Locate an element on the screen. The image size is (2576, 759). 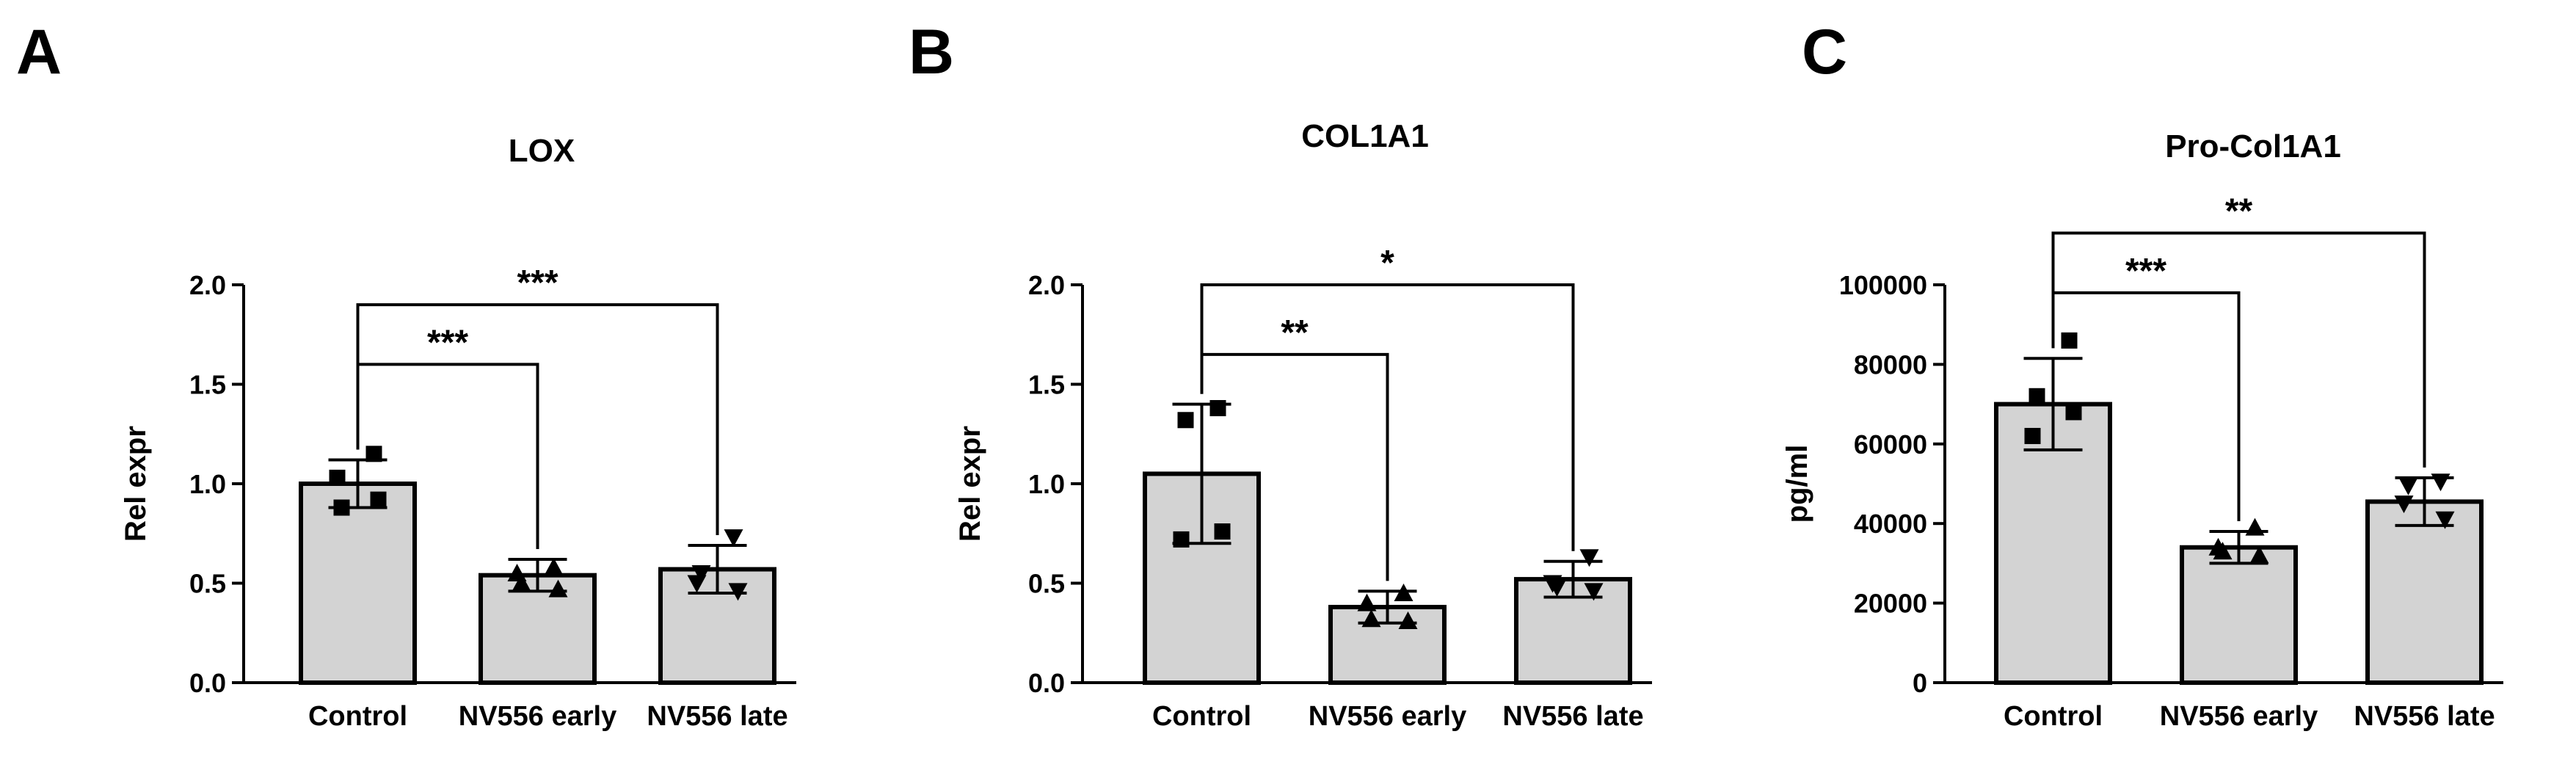
y-tick-label: 100000 is located at coordinates (1883, 285).